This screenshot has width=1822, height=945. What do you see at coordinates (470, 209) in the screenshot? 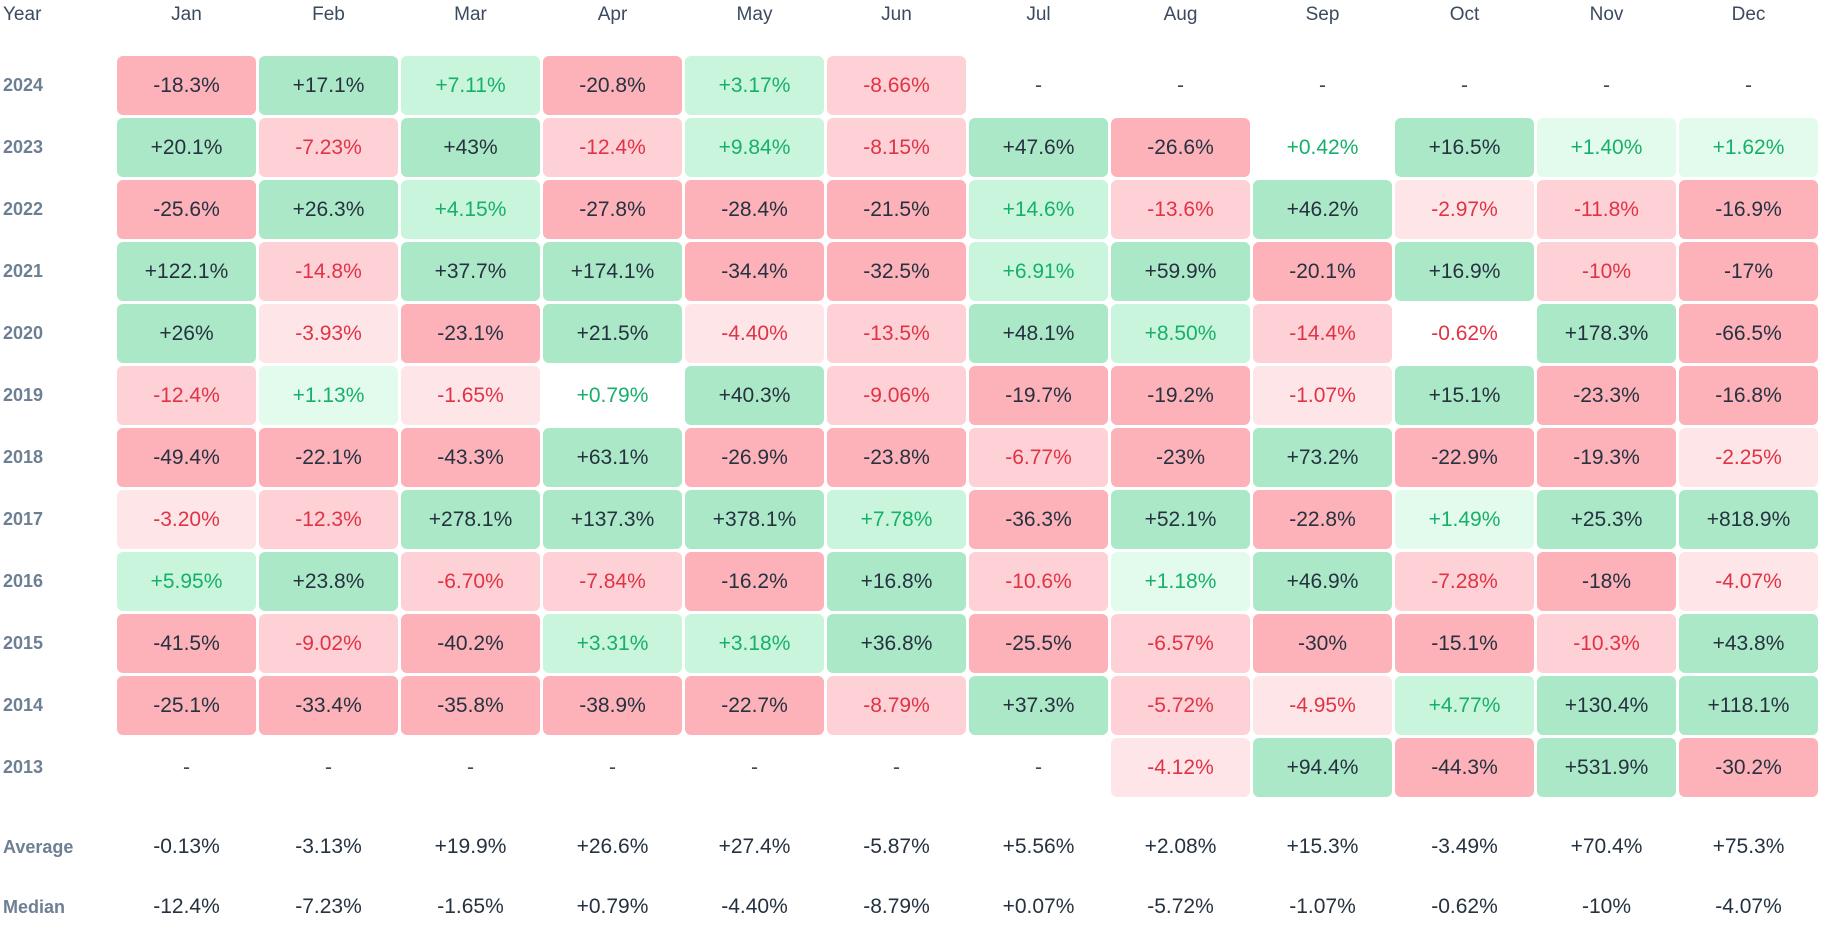
I see `heatmap-cell-2022-mar: +4.15%` at bounding box center [470, 209].